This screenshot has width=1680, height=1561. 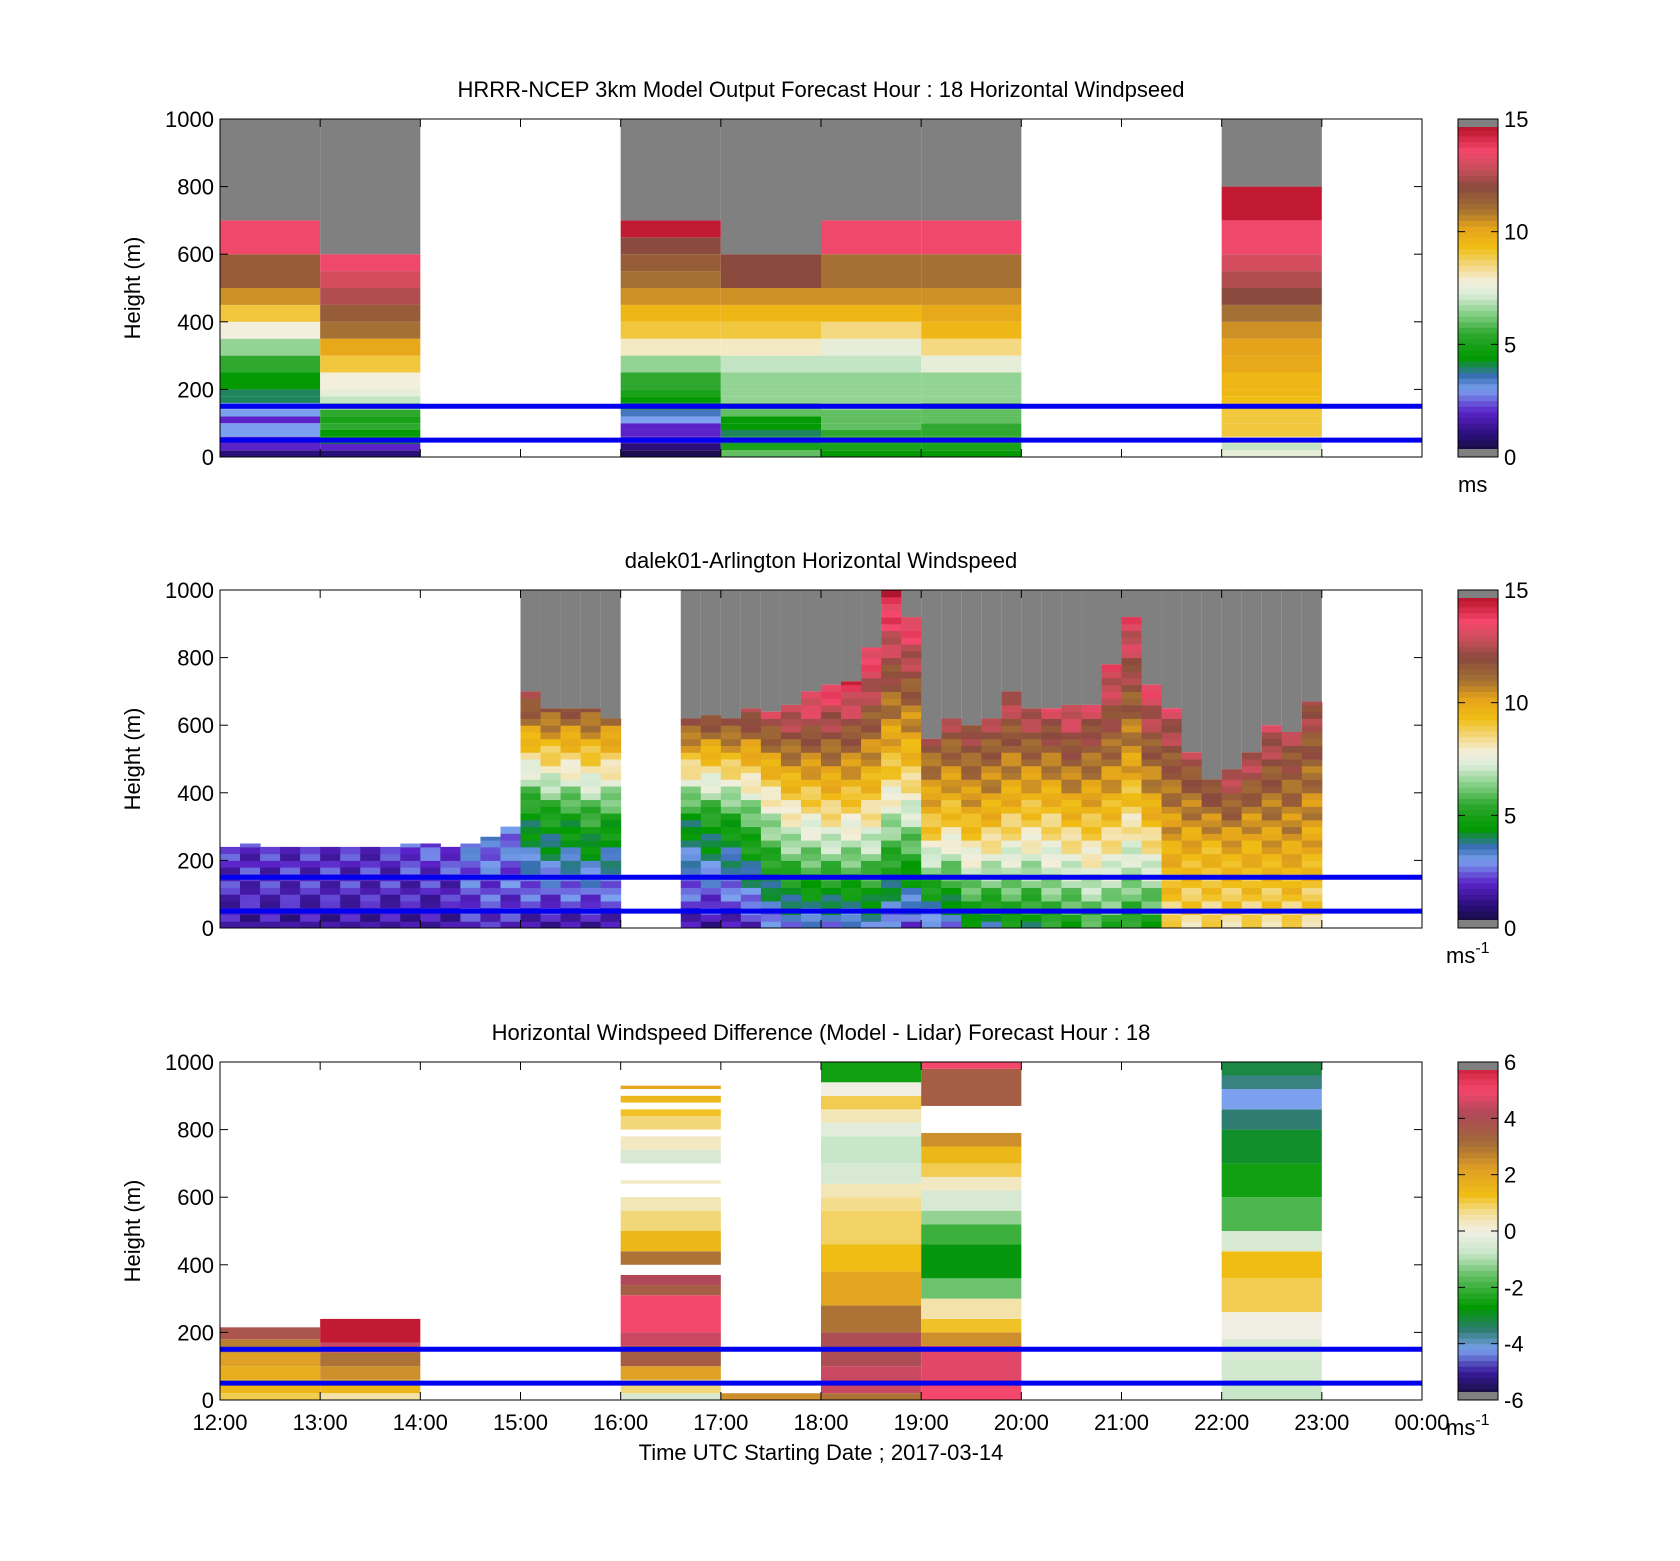 What do you see at coordinates (1510, 1231) in the screenshot?
I see `colorbar-tick-label: 0` at bounding box center [1510, 1231].